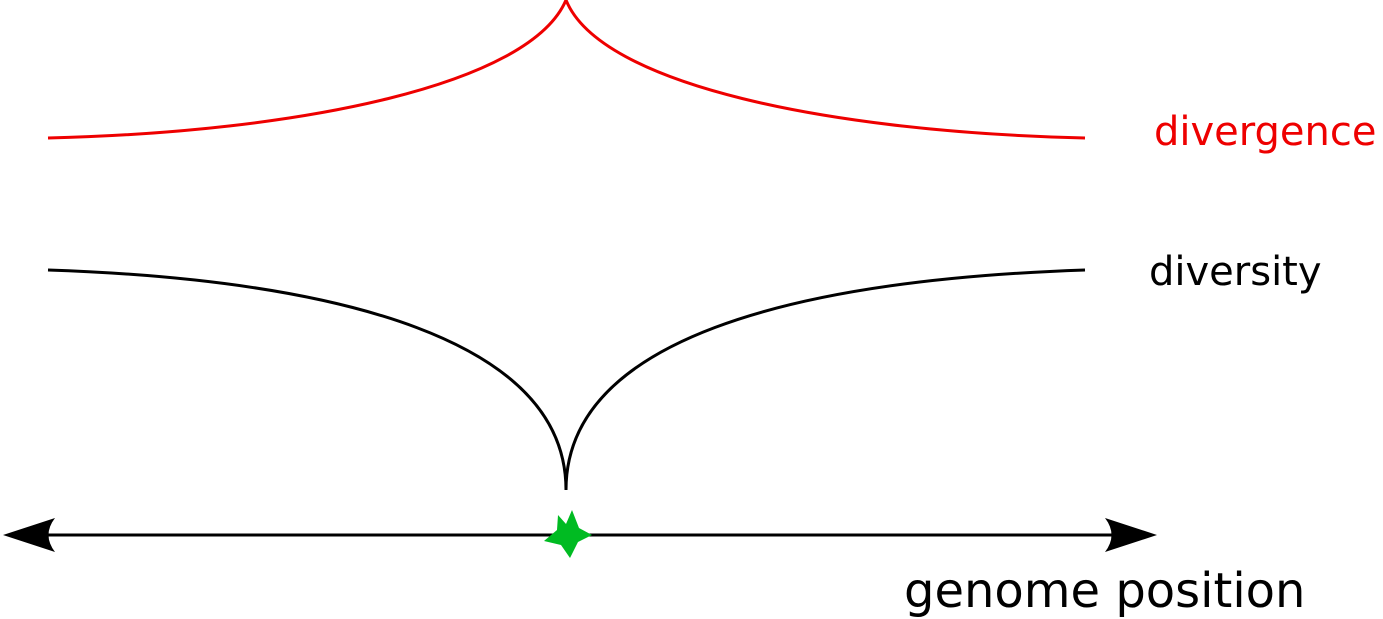 Image resolution: width=1383 pixels, height=619 pixels. What do you see at coordinates (1265, 132) in the screenshot?
I see `divergence-label: divergence` at bounding box center [1265, 132].